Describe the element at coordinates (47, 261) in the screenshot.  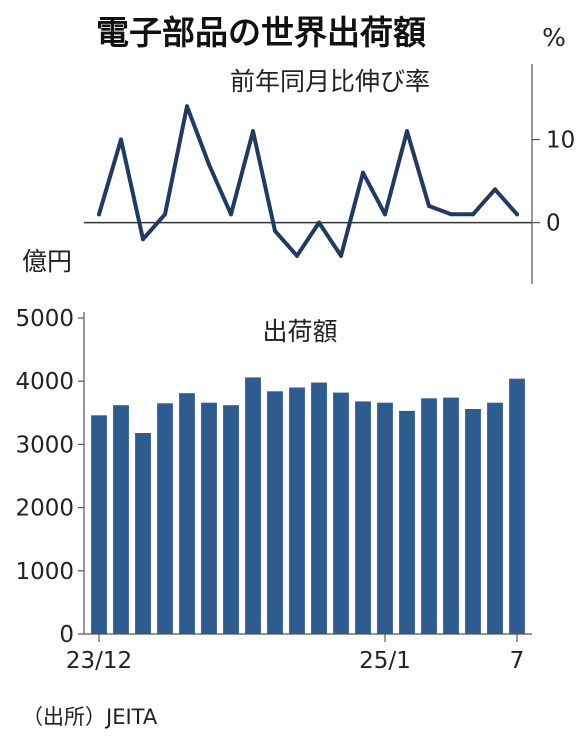
I see `bar-unit-label: 億円` at that location.